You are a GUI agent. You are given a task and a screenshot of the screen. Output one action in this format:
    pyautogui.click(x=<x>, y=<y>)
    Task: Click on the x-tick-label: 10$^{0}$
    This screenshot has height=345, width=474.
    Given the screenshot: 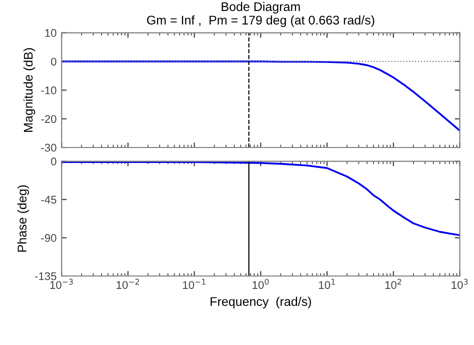 What is the action you would take?
    pyautogui.click(x=260, y=283)
    